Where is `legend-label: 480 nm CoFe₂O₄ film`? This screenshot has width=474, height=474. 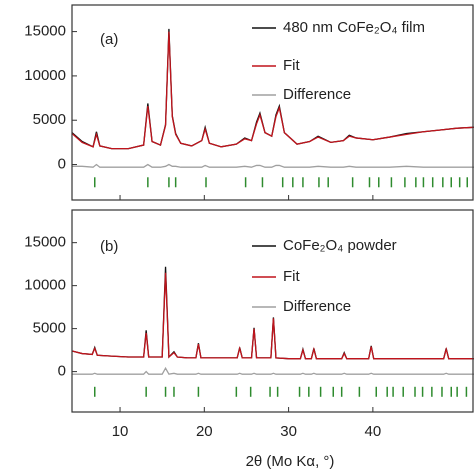 legend-label: 480 nm CoFe₂O₄ film is located at coordinates (354, 27).